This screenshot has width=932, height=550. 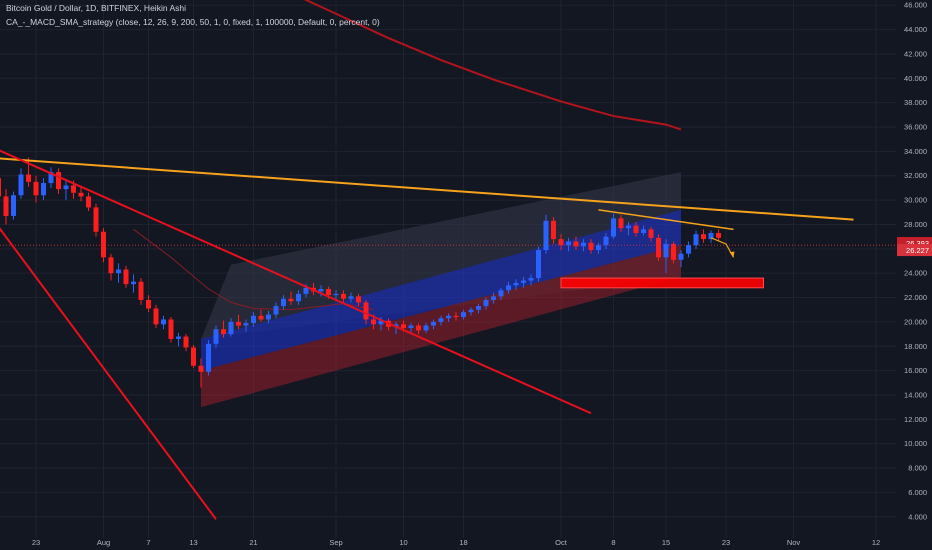 I want to click on trendline-red-lower, so click(x=108, y=373).